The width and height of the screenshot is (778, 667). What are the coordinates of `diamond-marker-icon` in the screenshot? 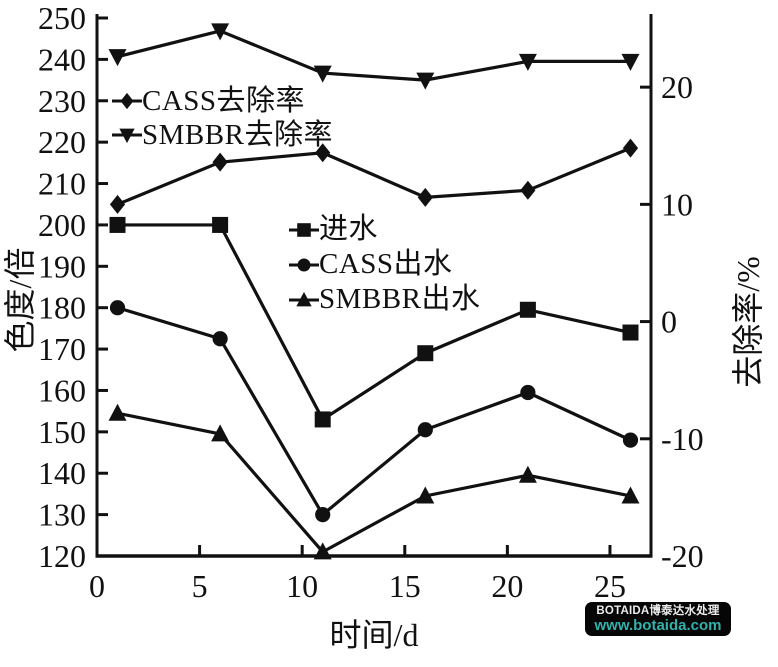 It's located at (127, 101).